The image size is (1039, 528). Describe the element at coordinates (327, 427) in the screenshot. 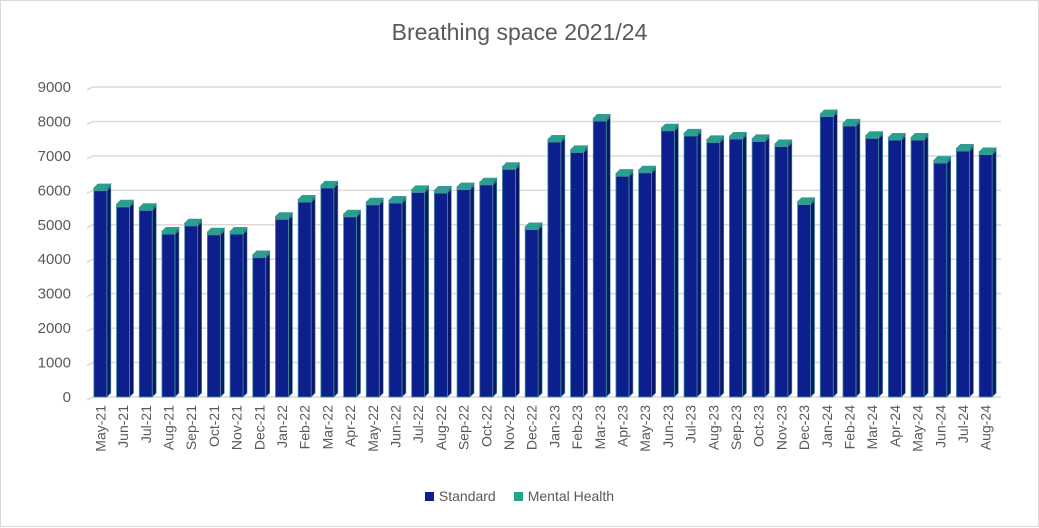

I see `x-tick-label: Mar-22` at that location.